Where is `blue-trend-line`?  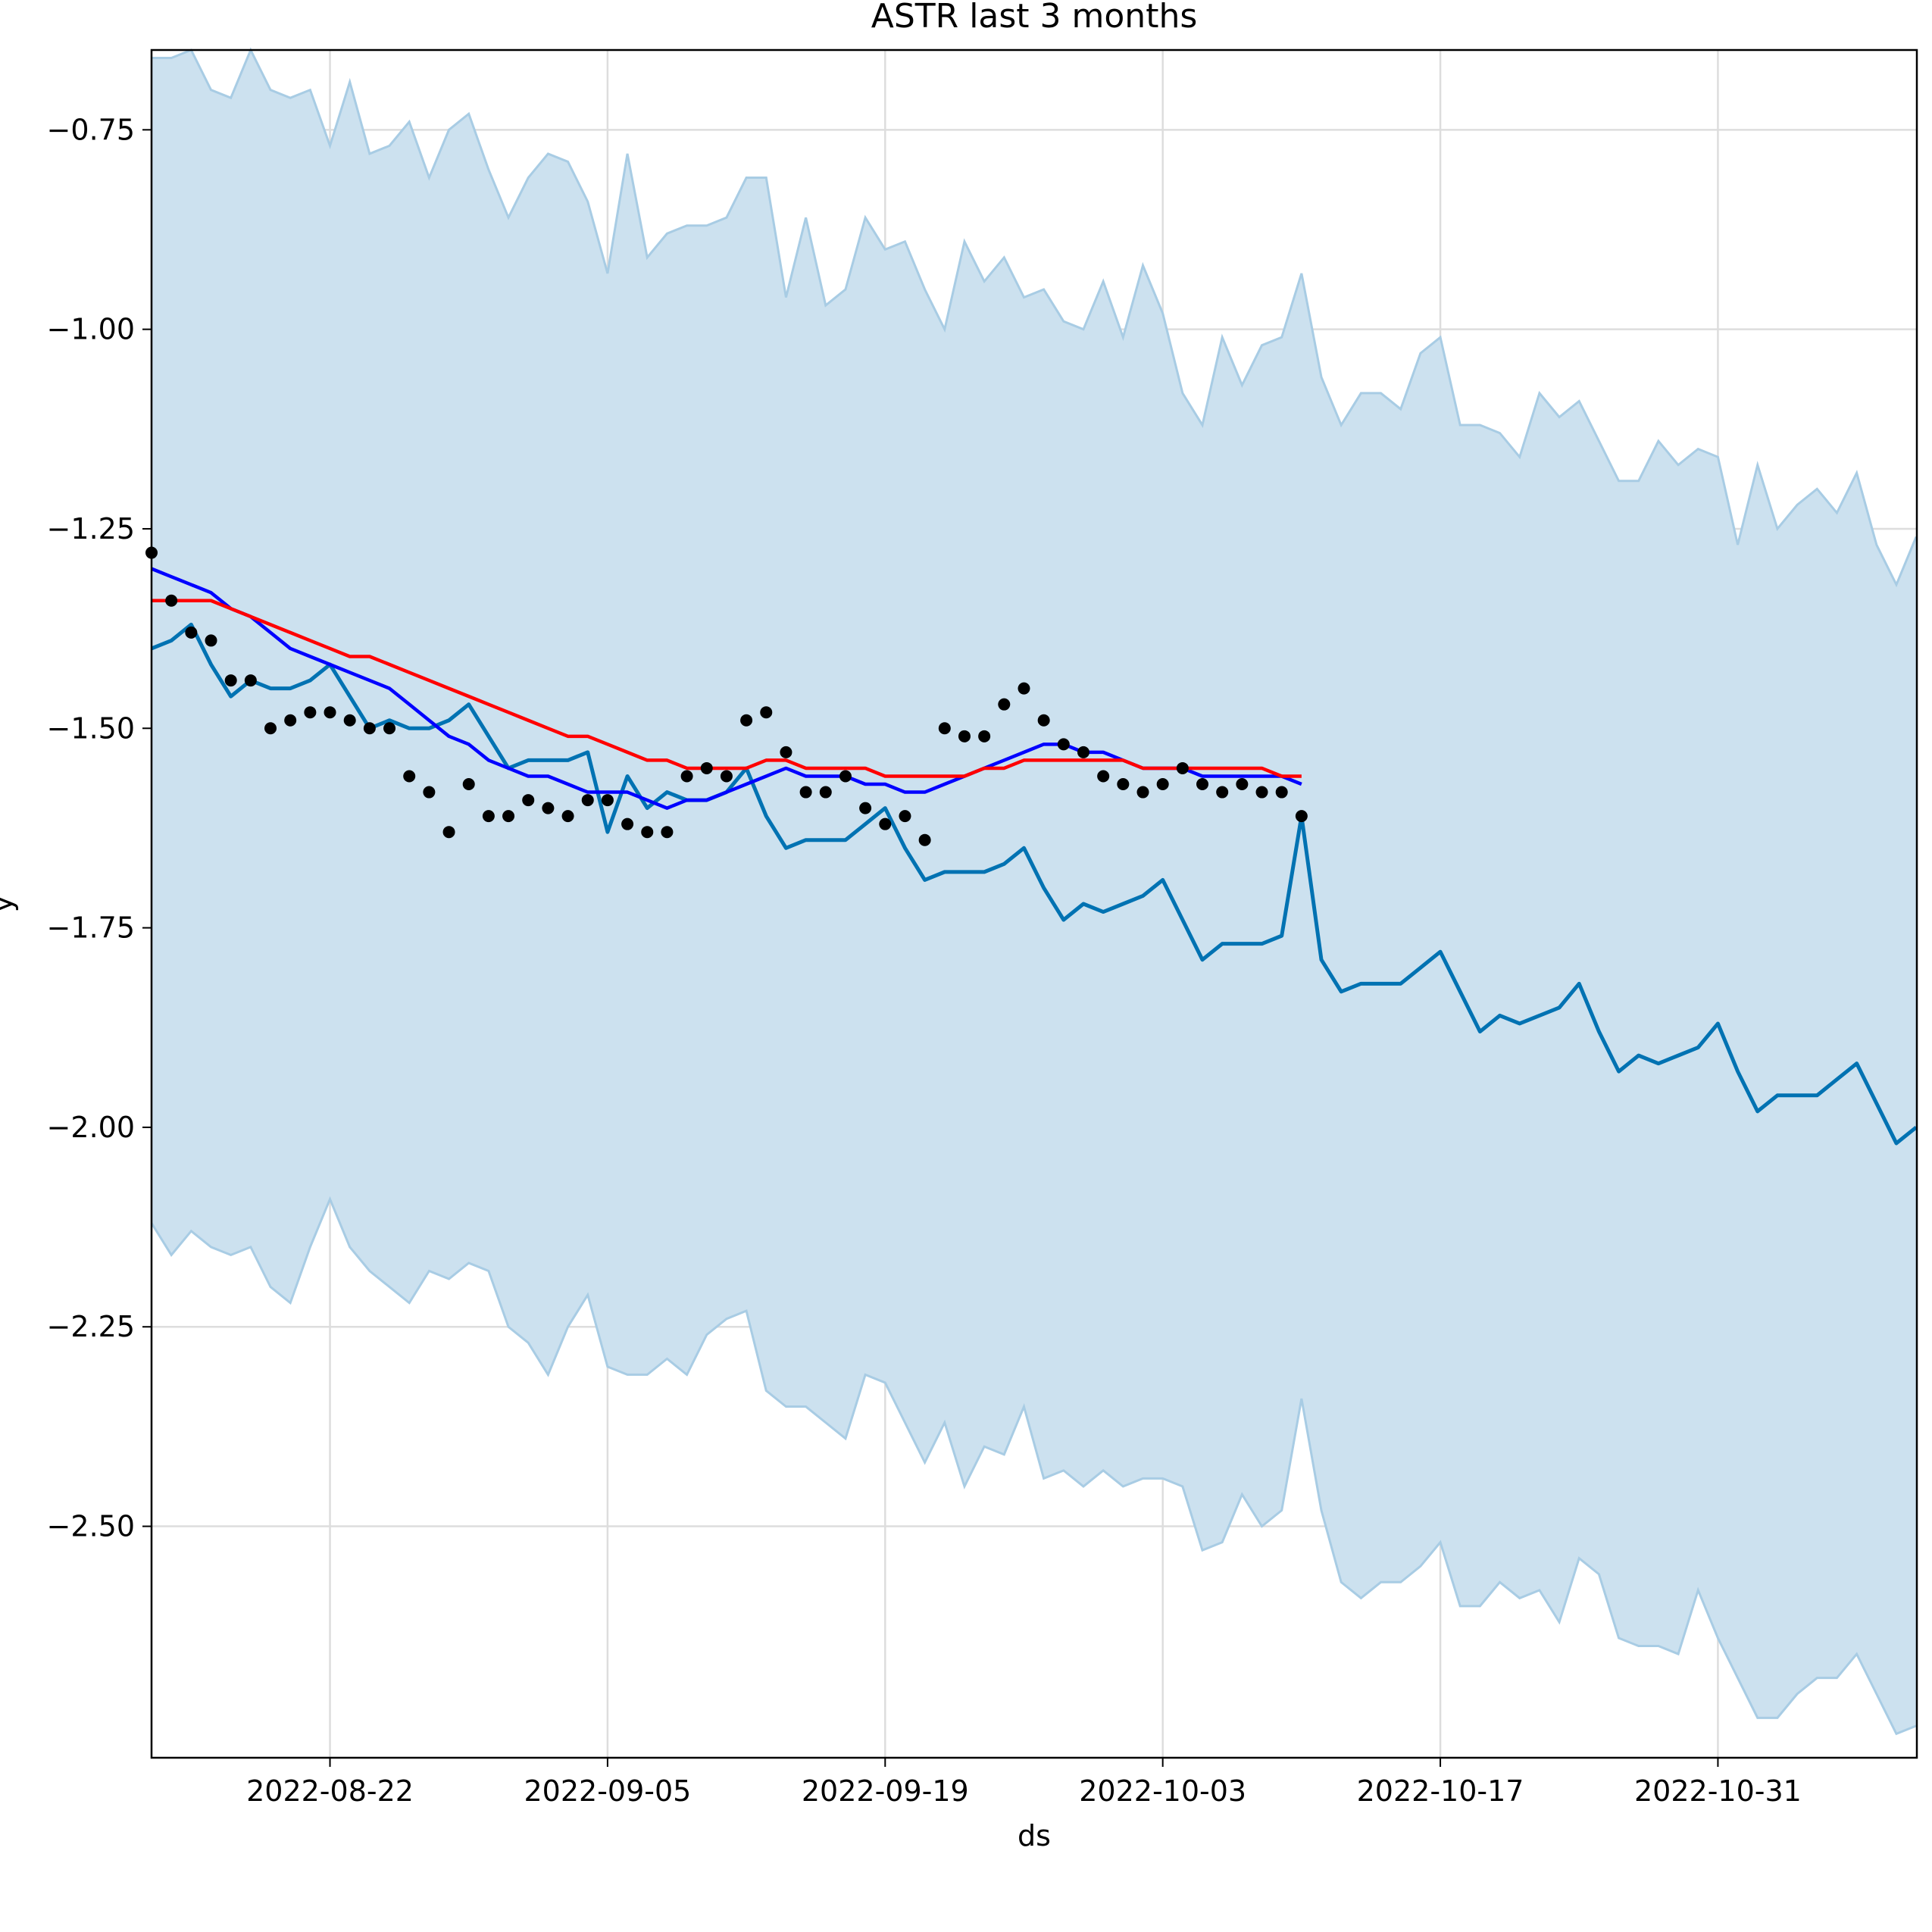 blue-trend-line is located at coordinates (726, 688).